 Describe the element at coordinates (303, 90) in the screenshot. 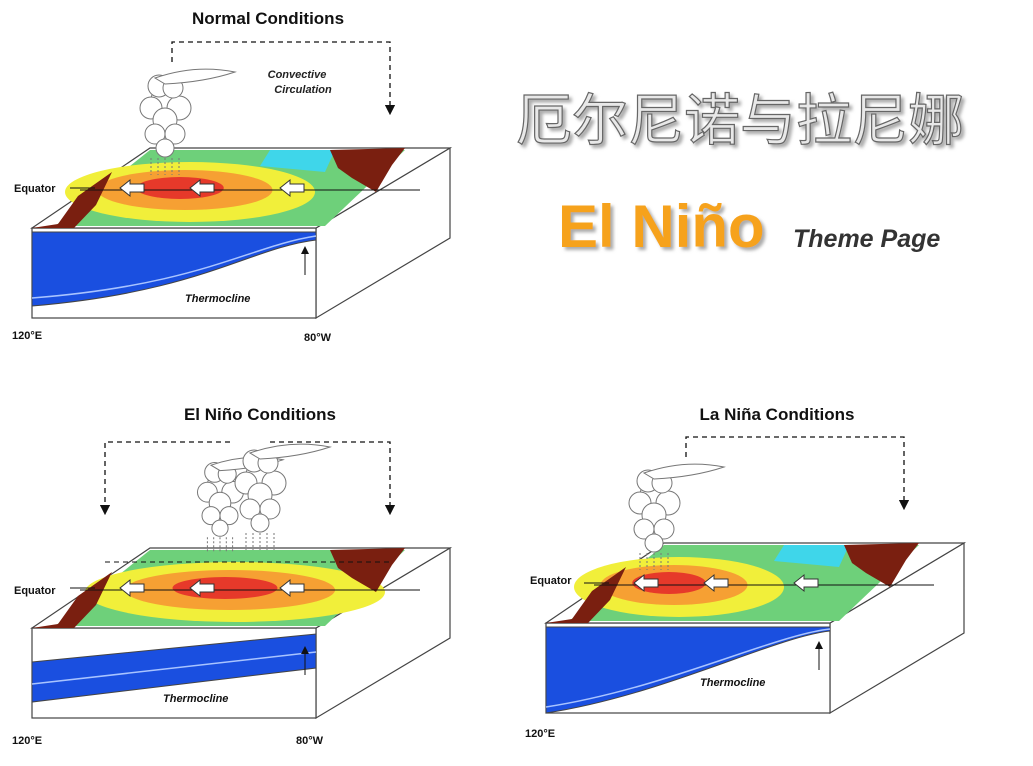

I see `circulation-label: Circulation` at that location.